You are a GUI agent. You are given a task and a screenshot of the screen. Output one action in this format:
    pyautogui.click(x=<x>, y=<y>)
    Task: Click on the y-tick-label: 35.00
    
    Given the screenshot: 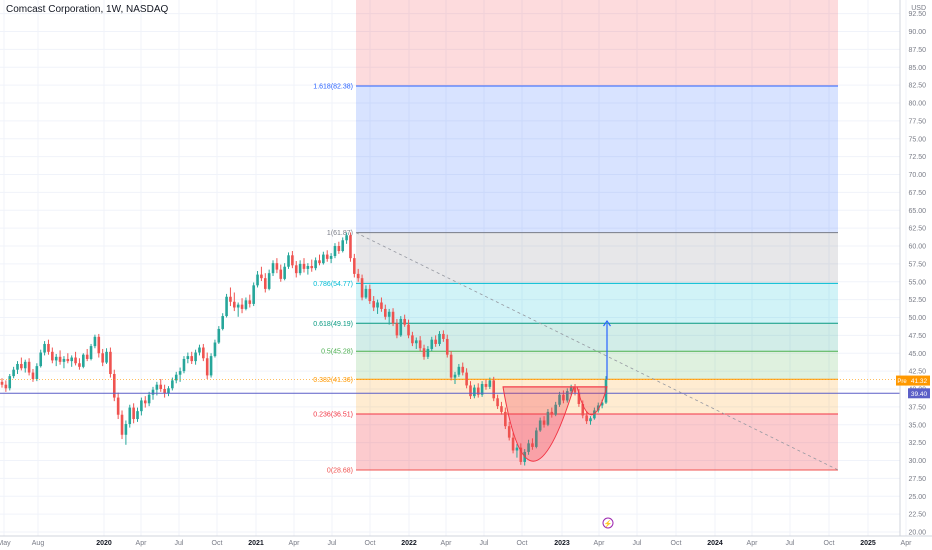 What is the action you would take?
    pyautogui.click(x=917, y=425)
    